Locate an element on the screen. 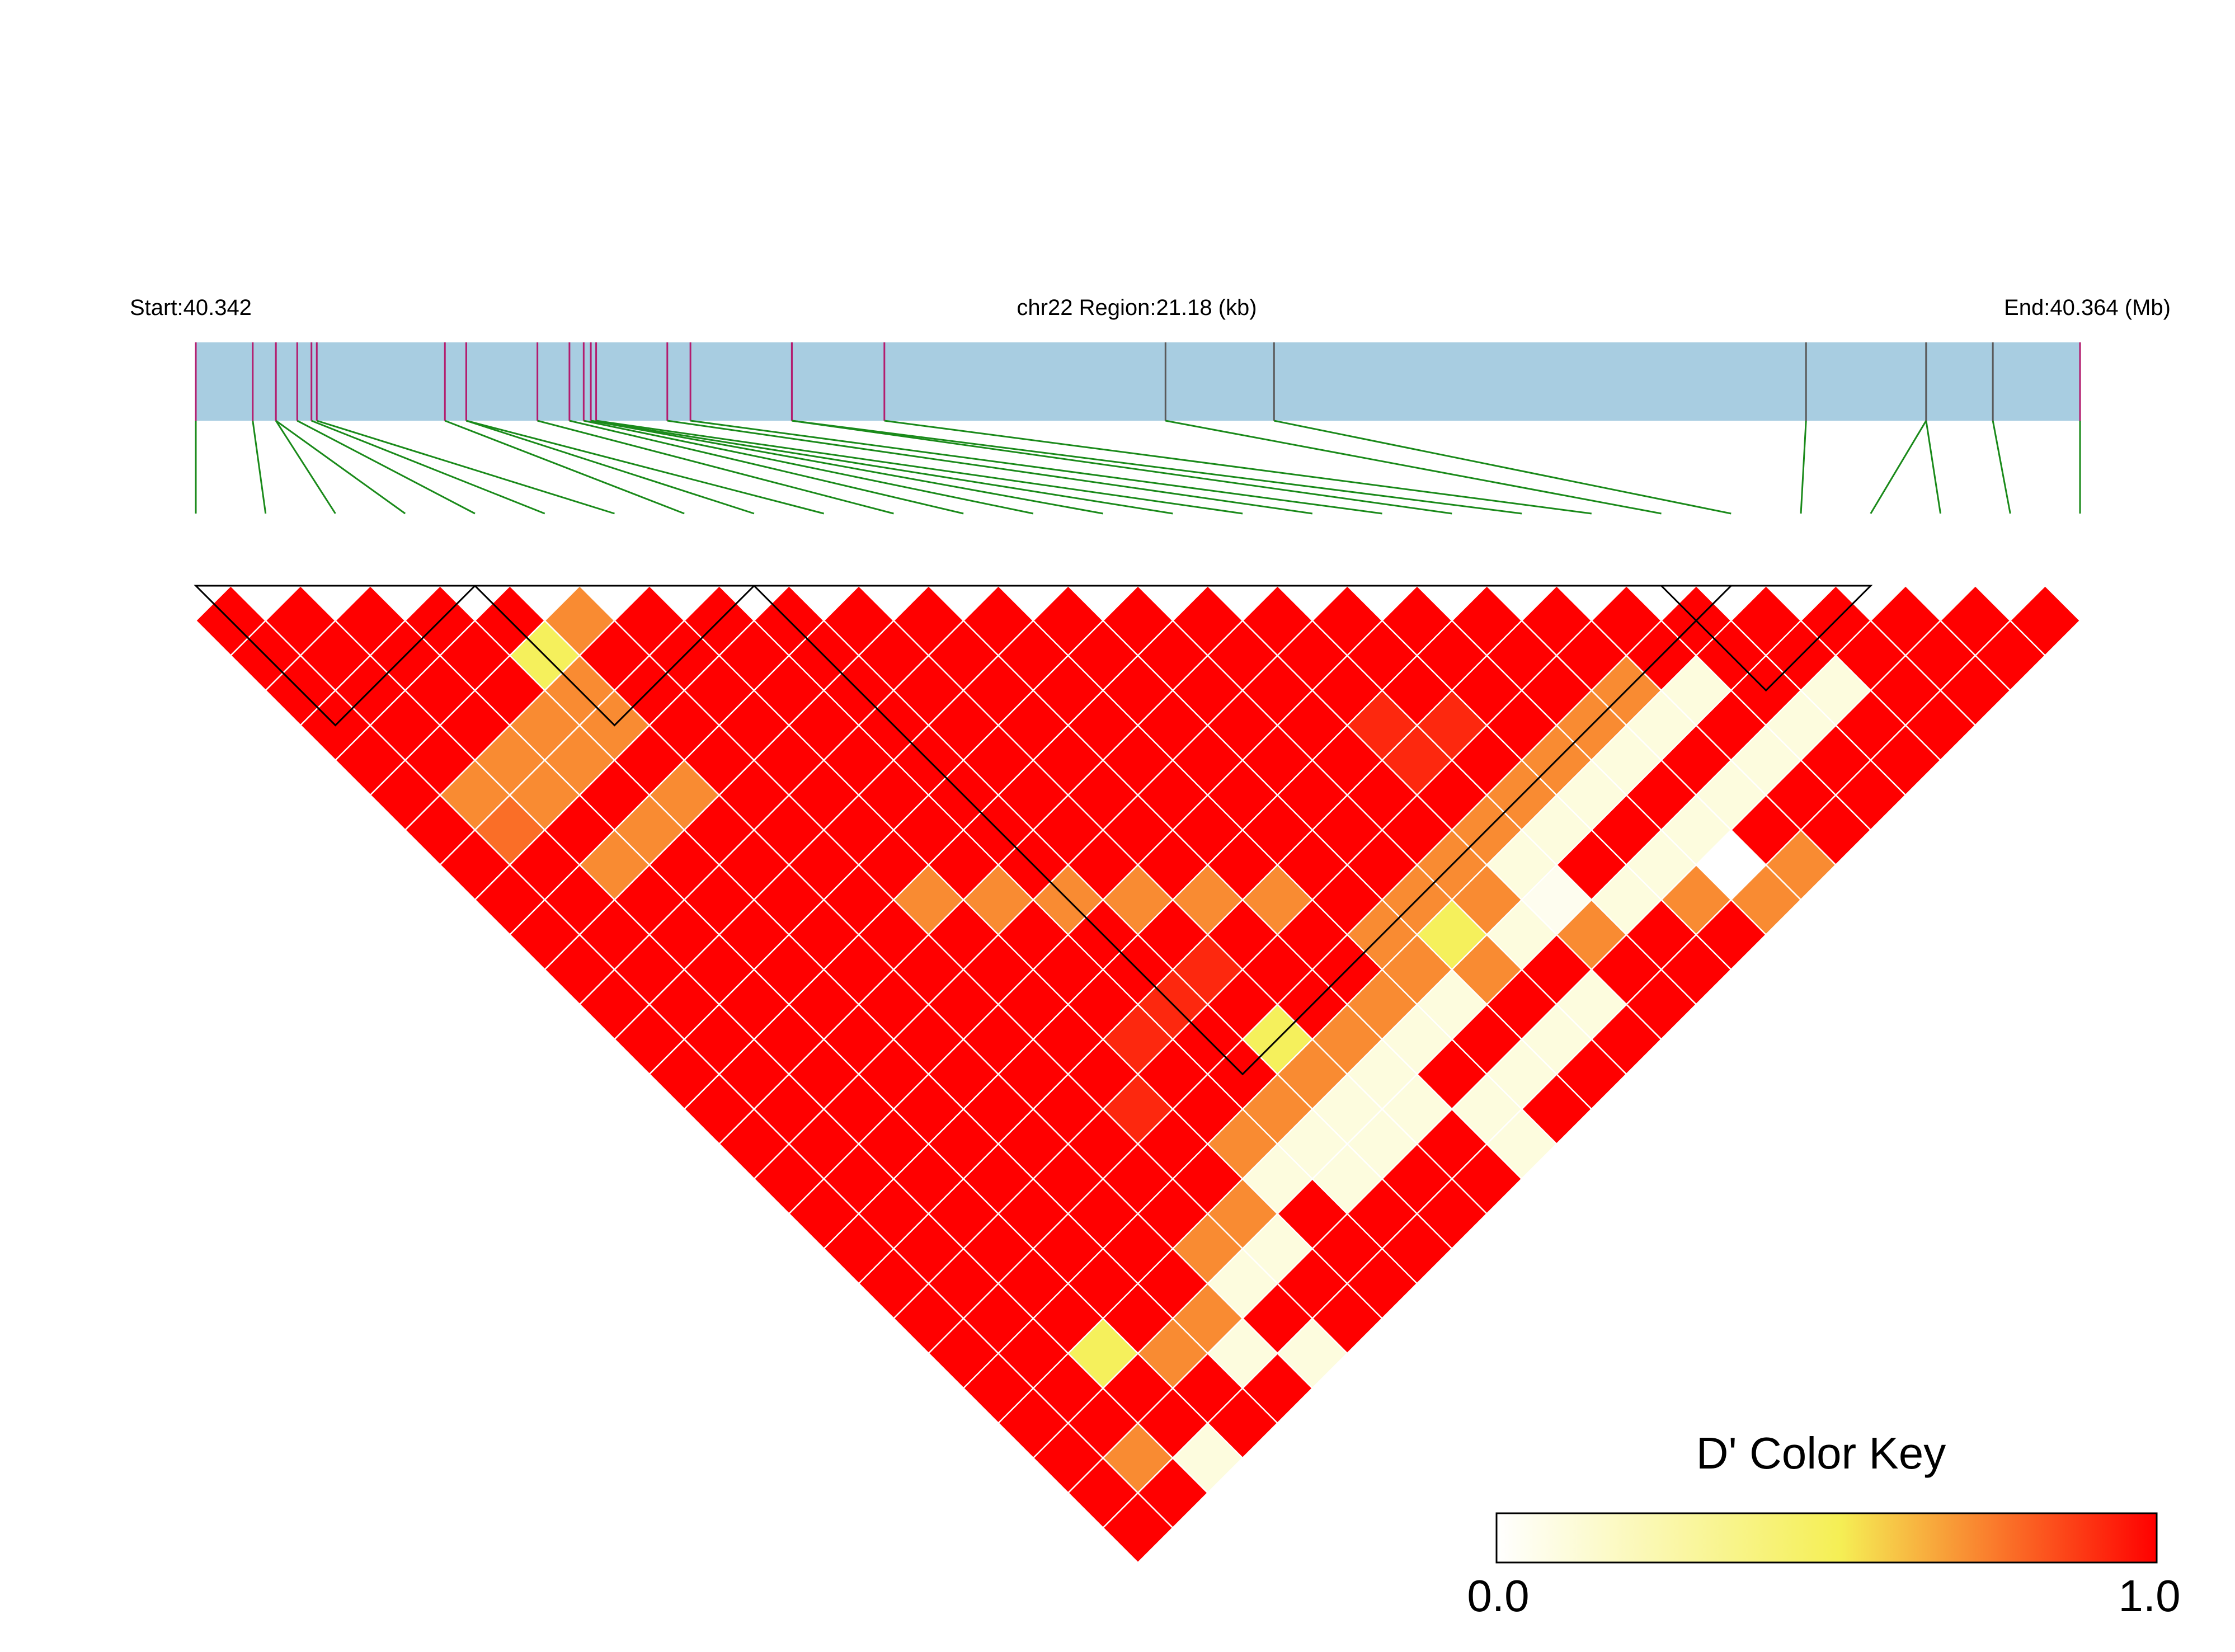  color-key-bar is located at coordinates (1827, 1538).